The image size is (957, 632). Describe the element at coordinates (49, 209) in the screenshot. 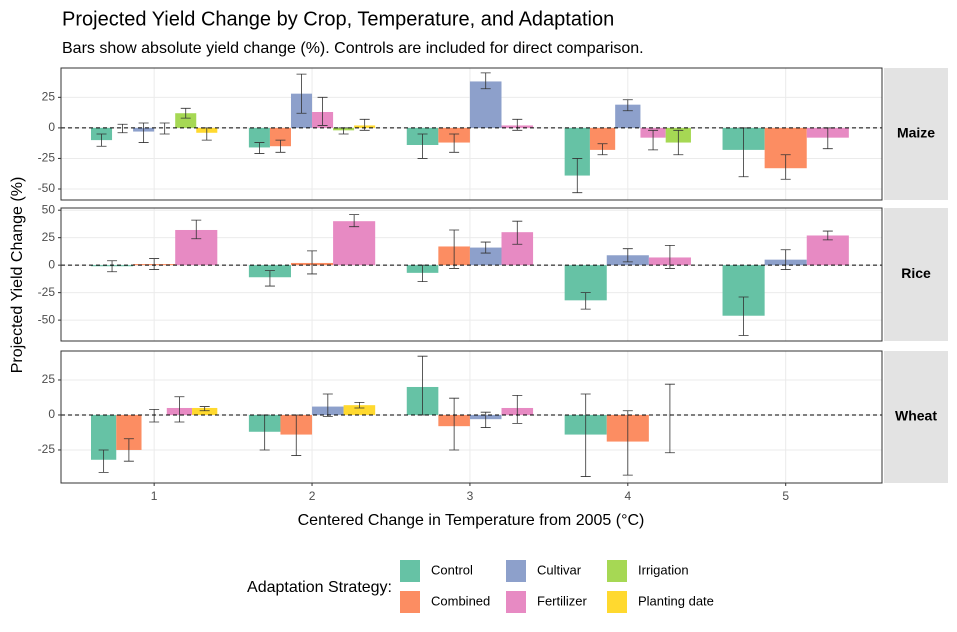

I see `y-tick-label: 50` at that location.